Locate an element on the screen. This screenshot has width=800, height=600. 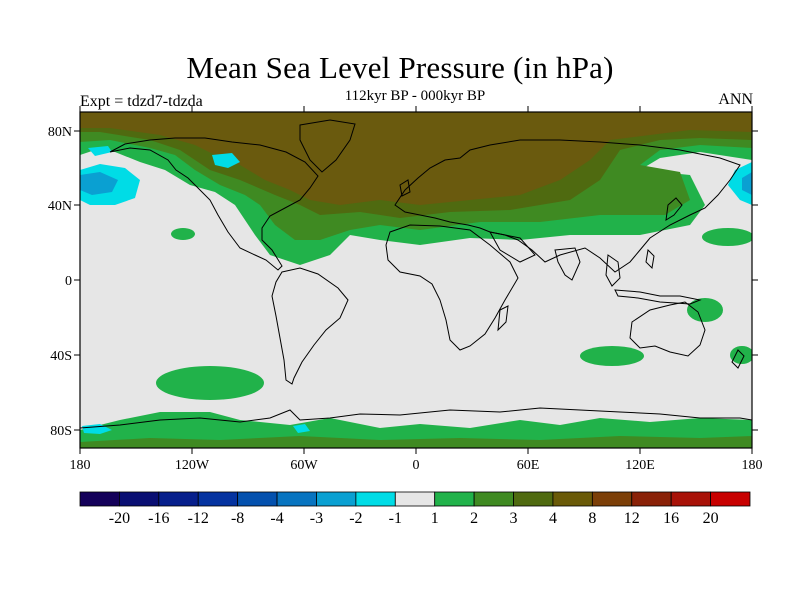
colorbar-labels: -20 -16 -12 -8 -4 -3 -2 -1 1 2 3 4 8 12 16 20 is located at coordinates (414, 518).